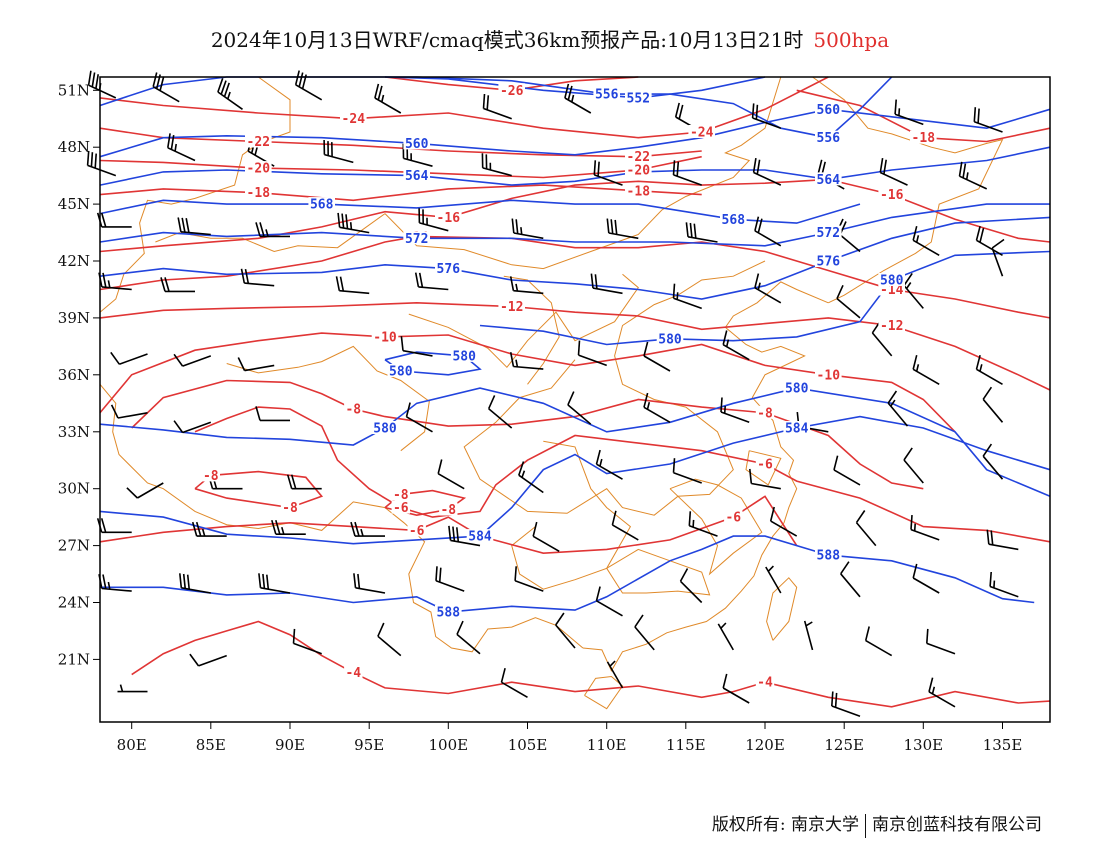 The height and width of the screenshot is (850, 1100). I want to click on temperature-contour-label: -16, so click(449, 218).